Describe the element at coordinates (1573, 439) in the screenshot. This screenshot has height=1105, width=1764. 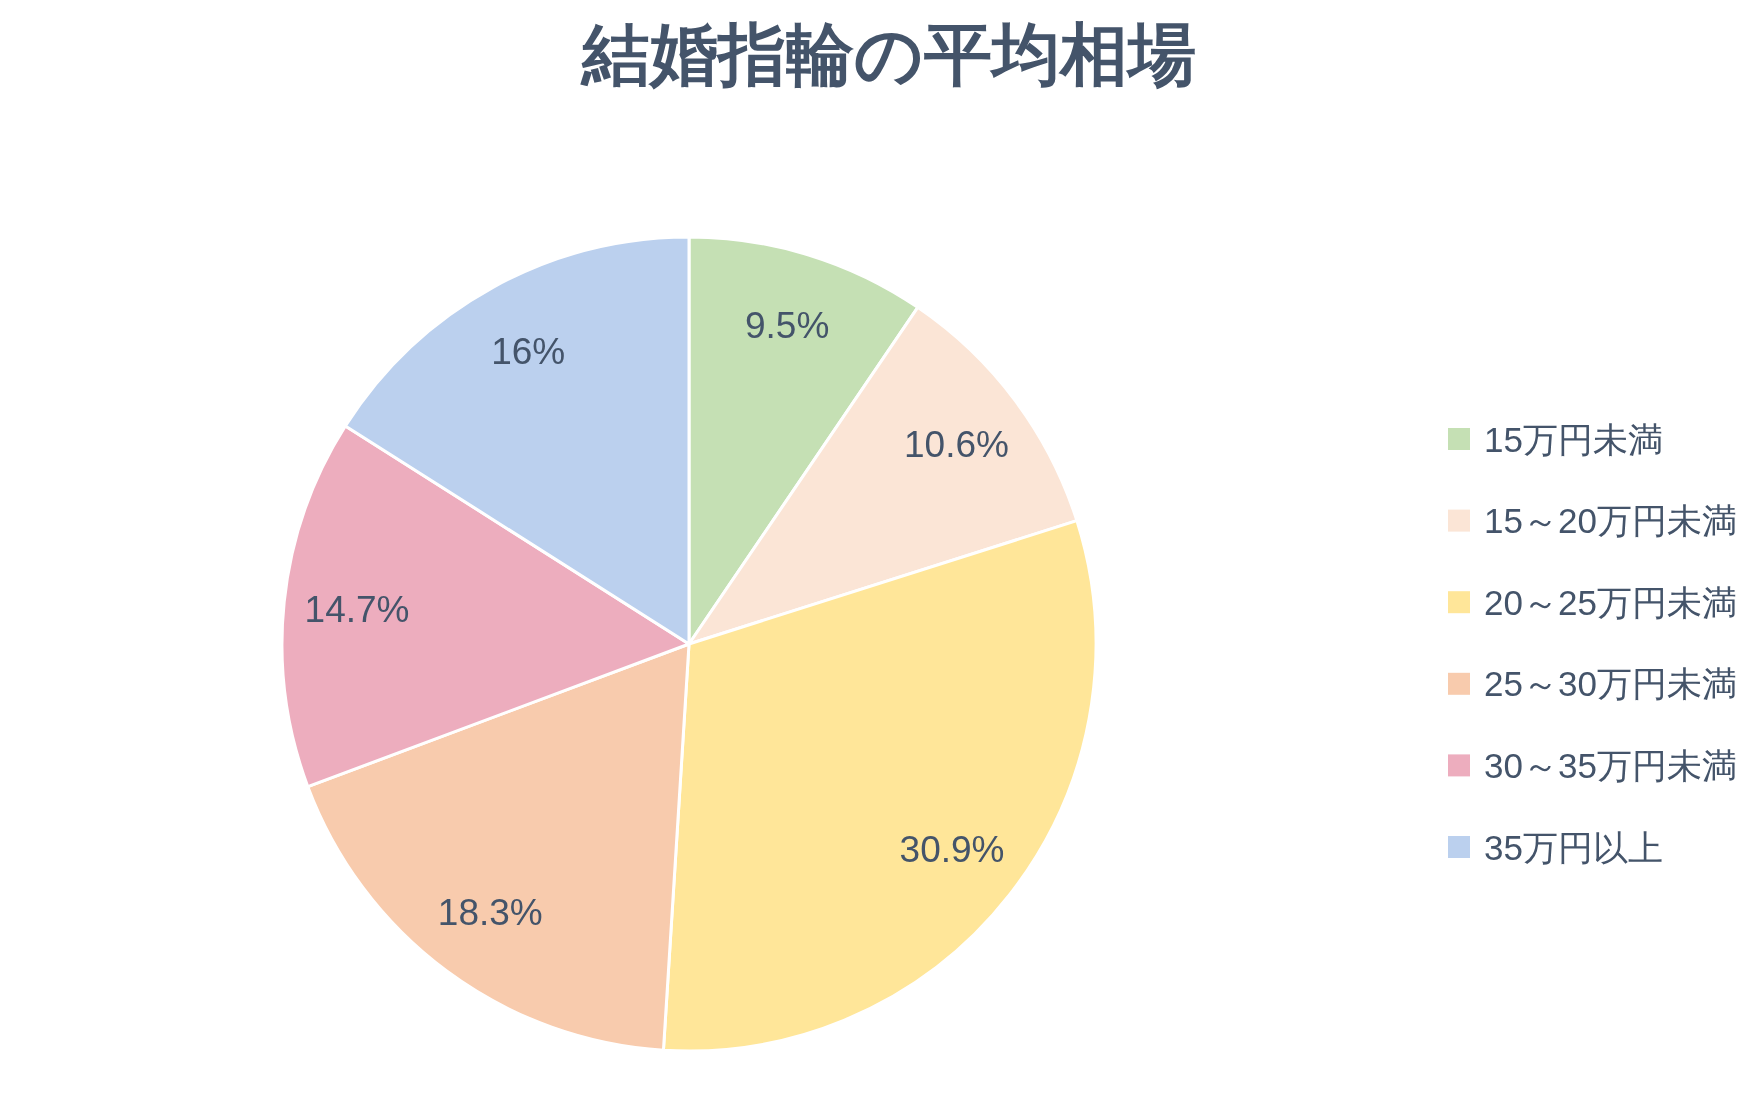
I see `legend-label: 15万円未満` at that location.